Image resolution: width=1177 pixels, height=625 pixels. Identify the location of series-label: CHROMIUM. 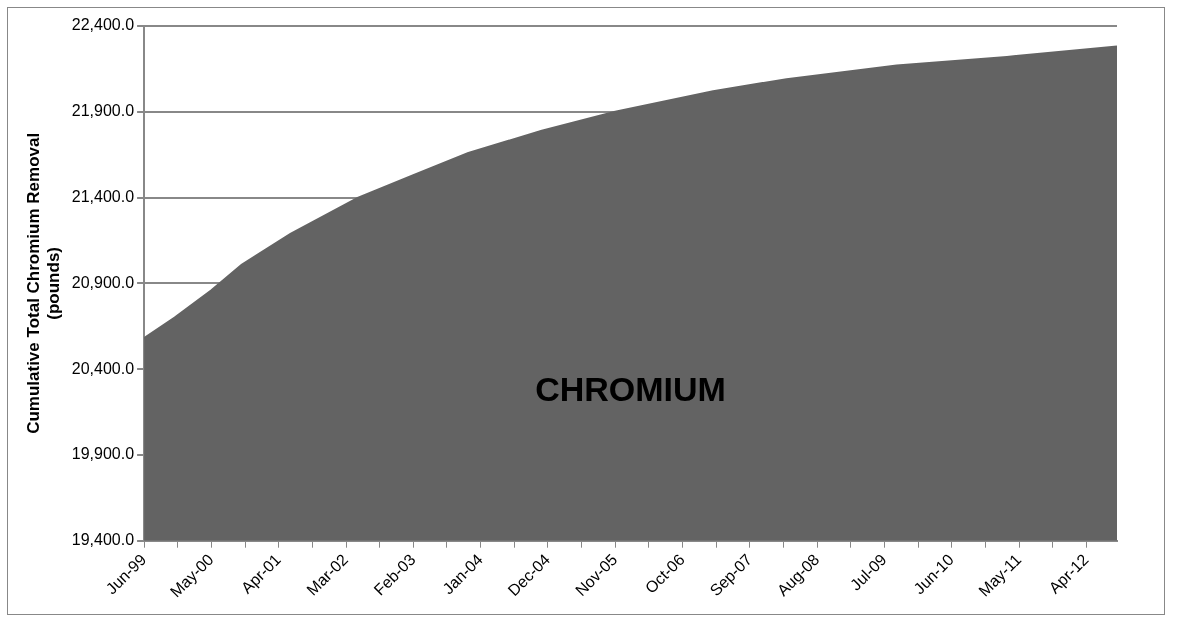
(630, 388).